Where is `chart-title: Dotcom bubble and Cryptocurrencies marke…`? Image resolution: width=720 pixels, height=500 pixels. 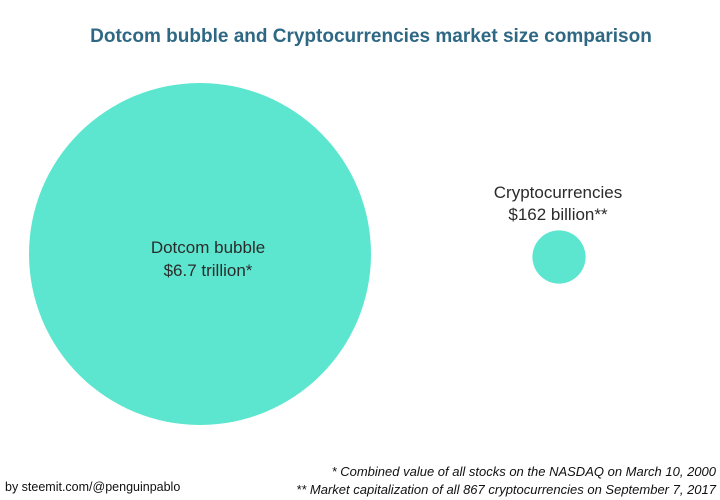 chart-title: Dotcom bubble and Cryptocurrencies marke… is located at coordinates (371, 36).